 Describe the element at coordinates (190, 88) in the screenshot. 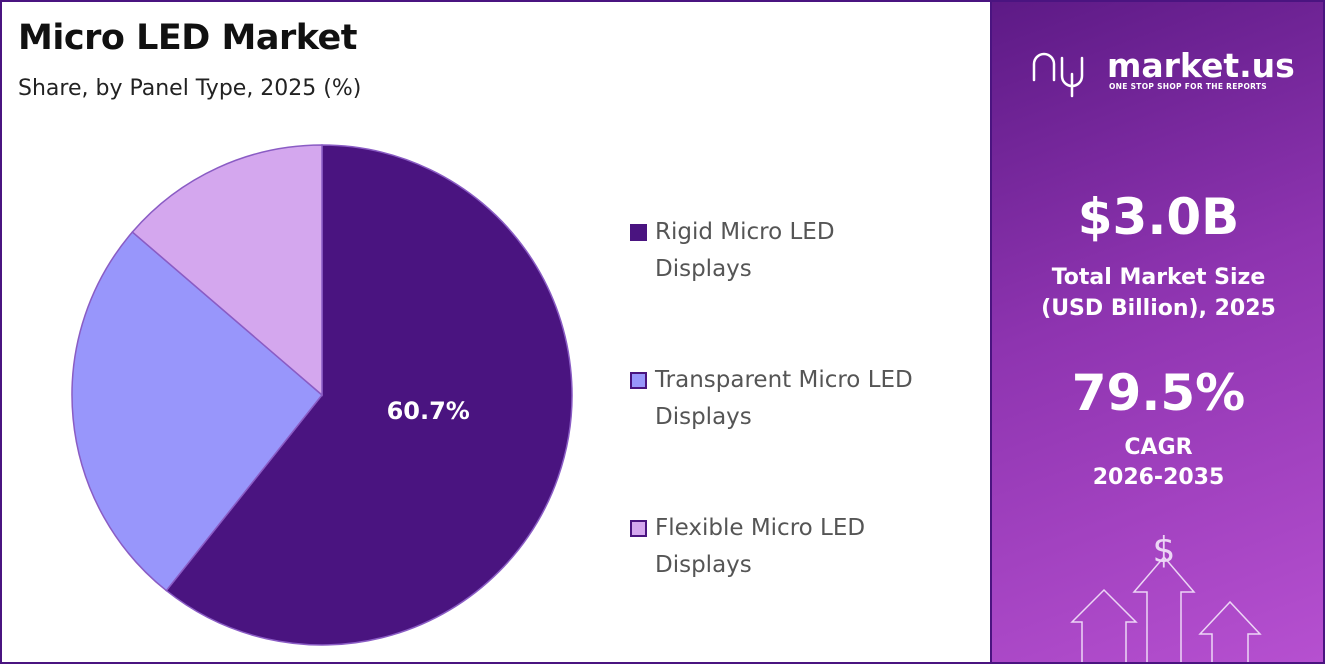

I see `chart-subtitle: Share, by Panel Type, 2025 (%)` at that location.